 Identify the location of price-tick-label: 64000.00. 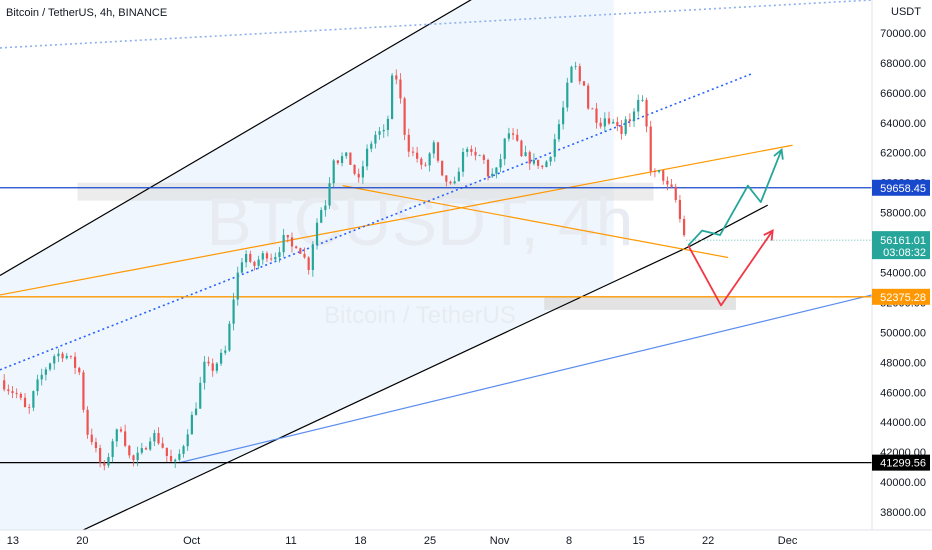
(903, 124).